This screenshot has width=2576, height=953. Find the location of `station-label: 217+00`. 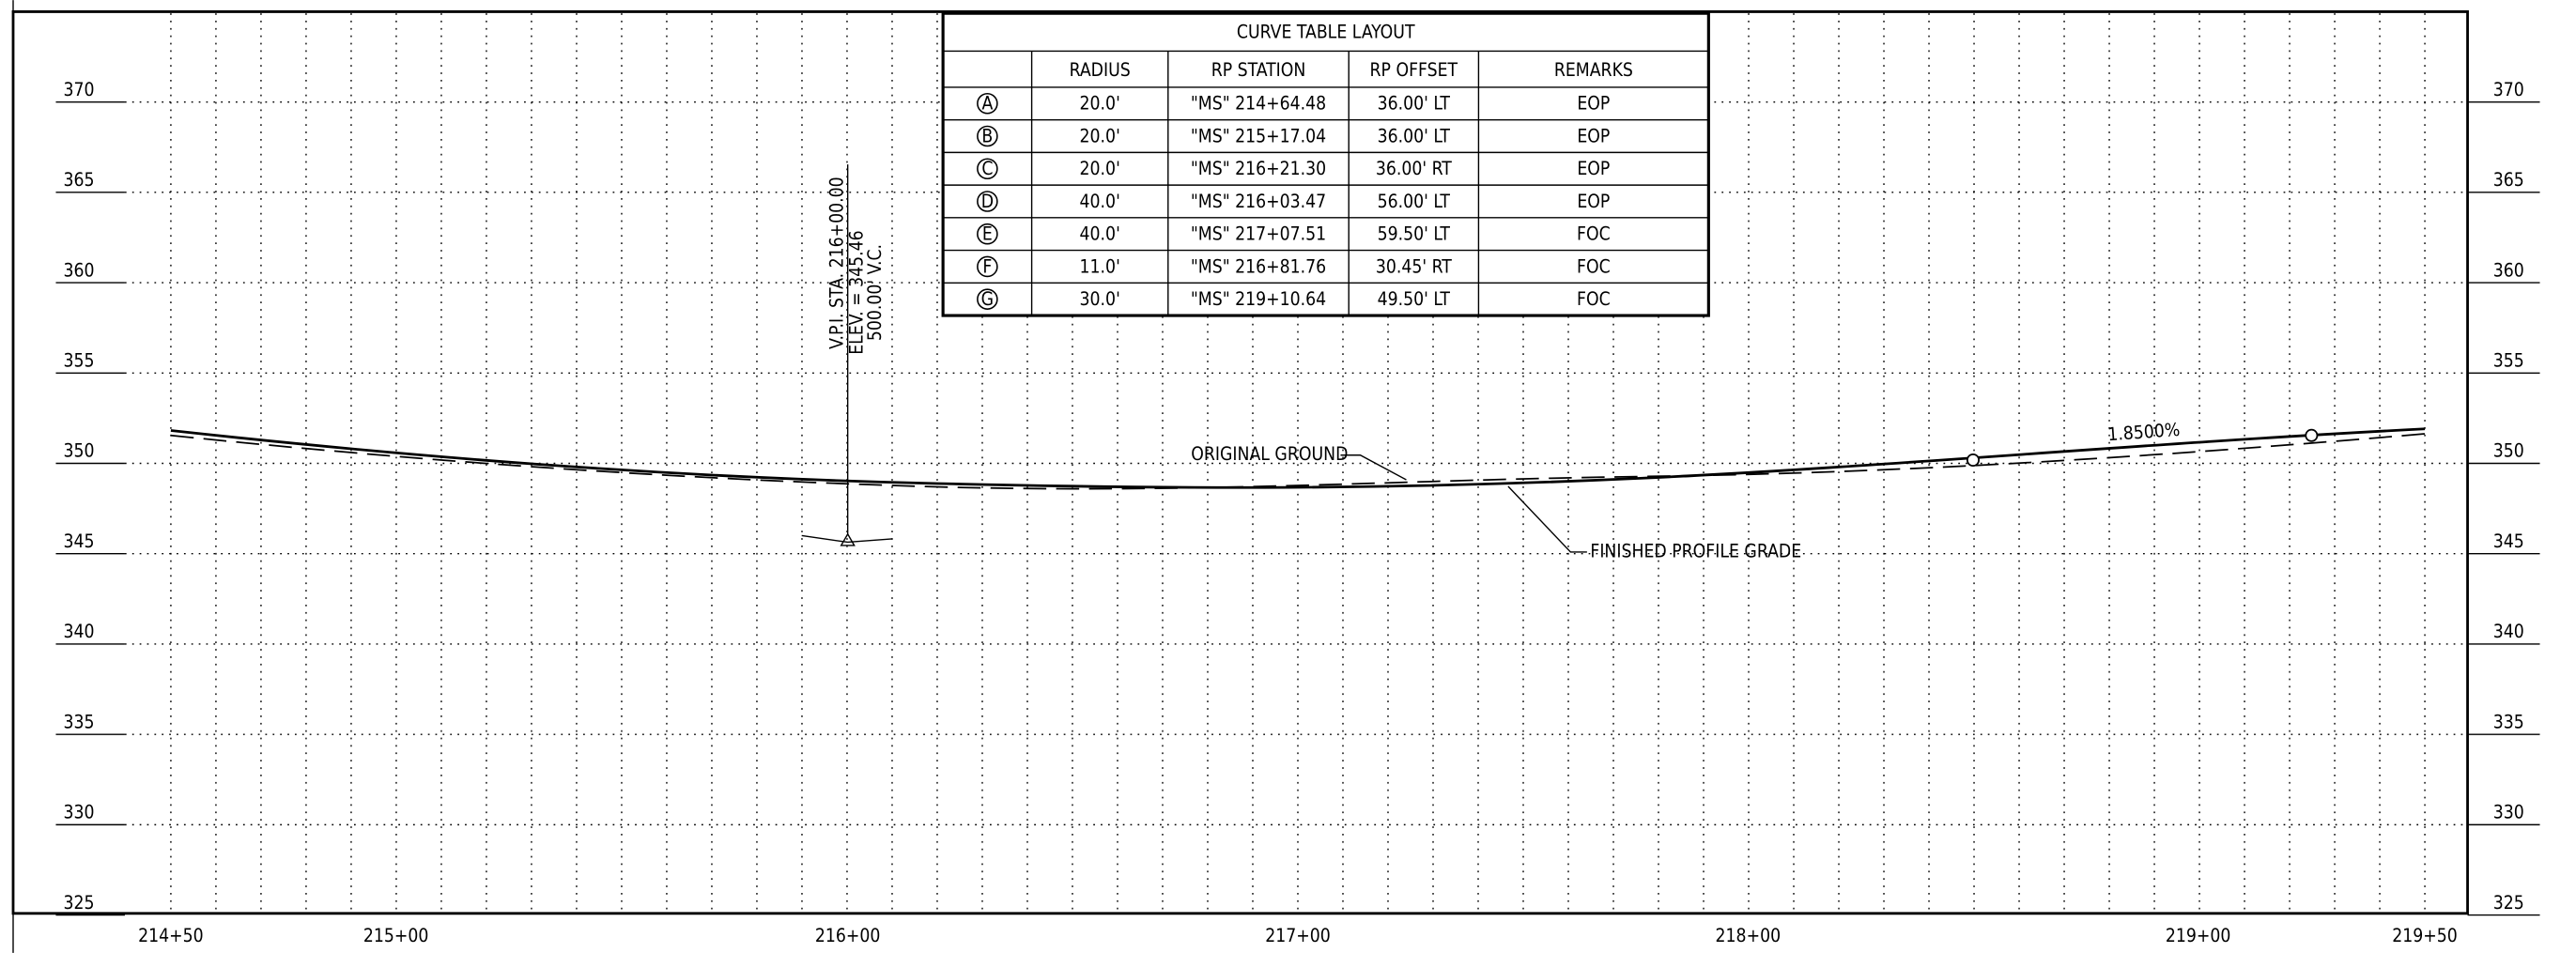

station-label: 217+00 is located at coordinates (1298, 936).